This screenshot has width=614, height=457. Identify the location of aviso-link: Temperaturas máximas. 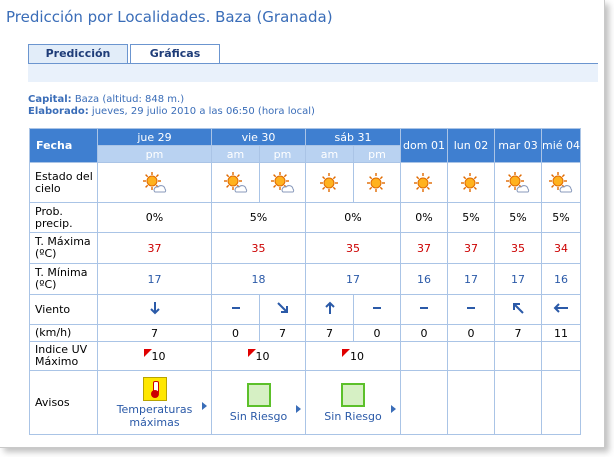
(154, 415).